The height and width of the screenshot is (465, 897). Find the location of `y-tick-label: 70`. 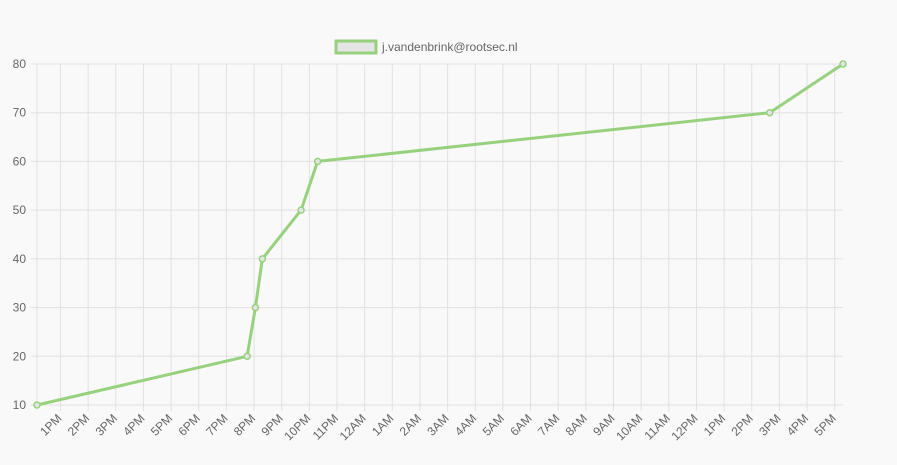

y-tick-label: 70 is located at coordinates (20, 113).